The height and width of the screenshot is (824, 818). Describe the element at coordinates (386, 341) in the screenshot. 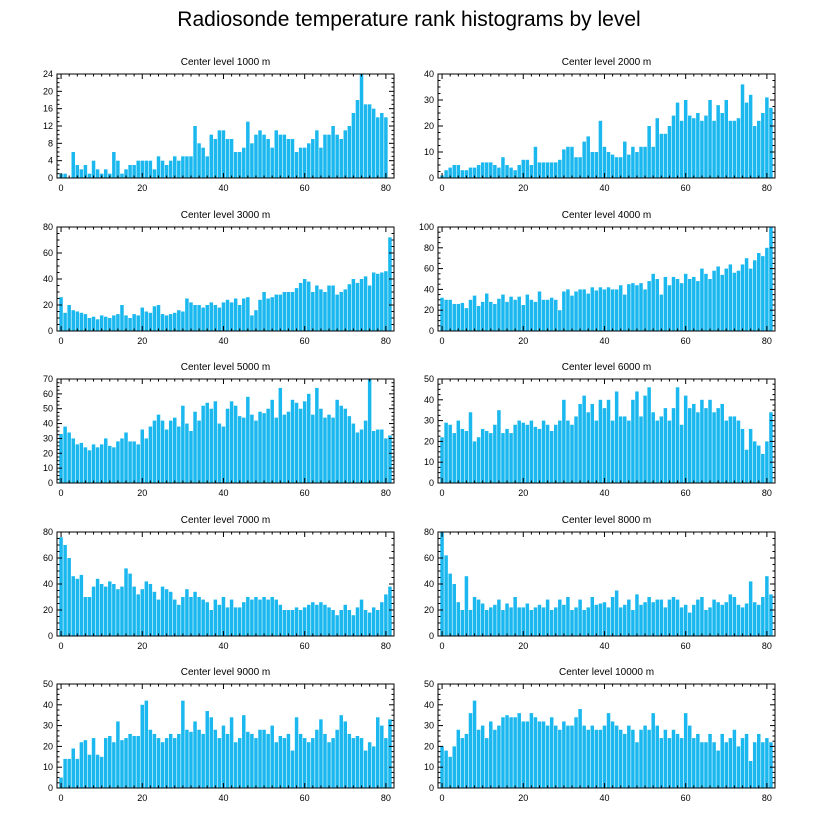

I see `x-tick-label: 80` at that location.